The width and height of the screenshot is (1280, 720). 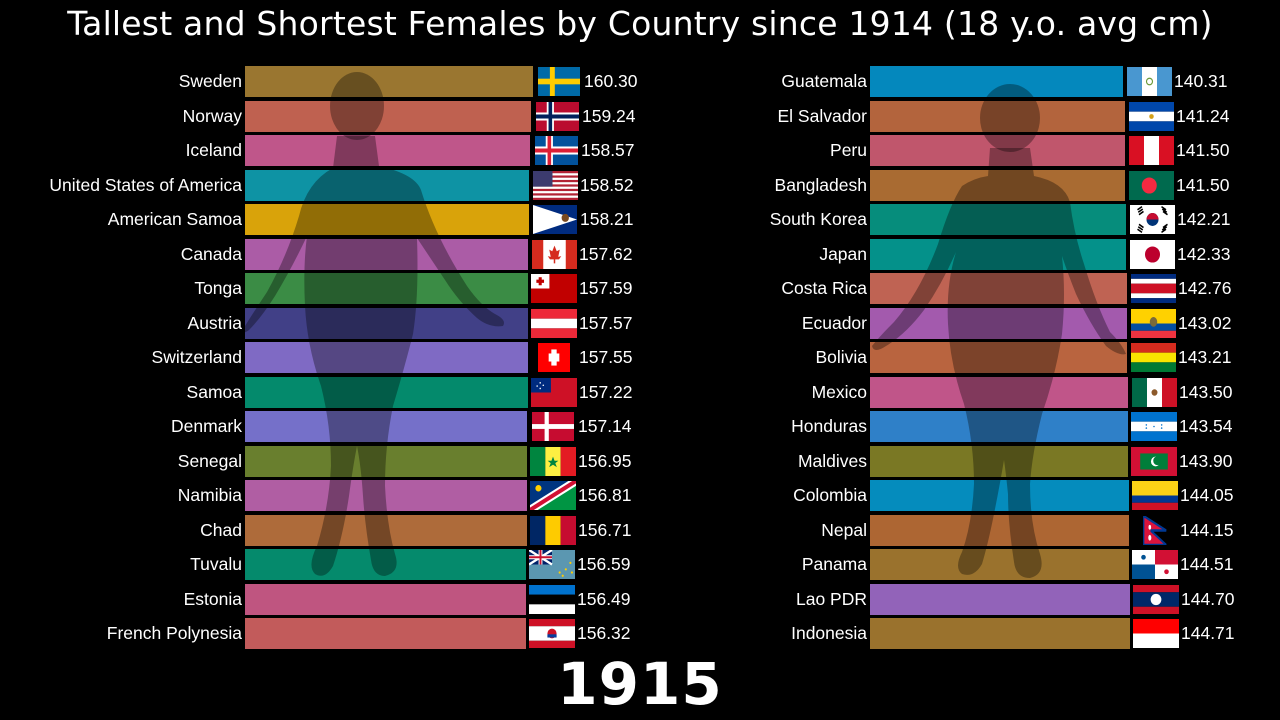 What do you see at coordinates (1151, 185) in the screenshot?
I see `flag-bangladesh-icon` at bounding box center [1151, 185].